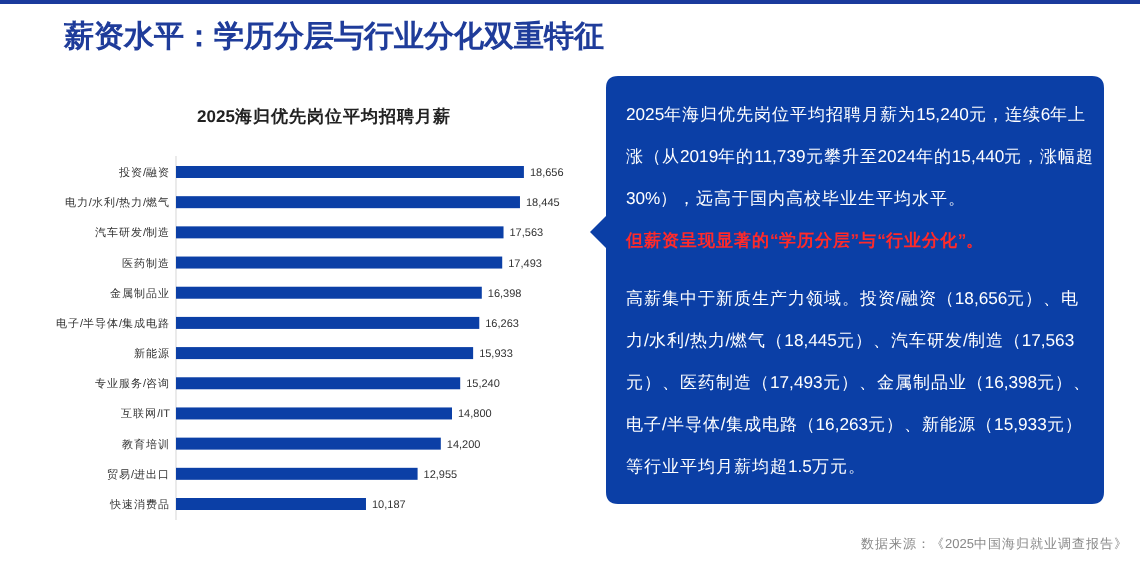 The image size is (1140, 570). Describe the element at coordinates (806, 241) in the screenshot. I see `text: 但薪资呈现显著的“学历分层”与“行业分化”。` at that location.